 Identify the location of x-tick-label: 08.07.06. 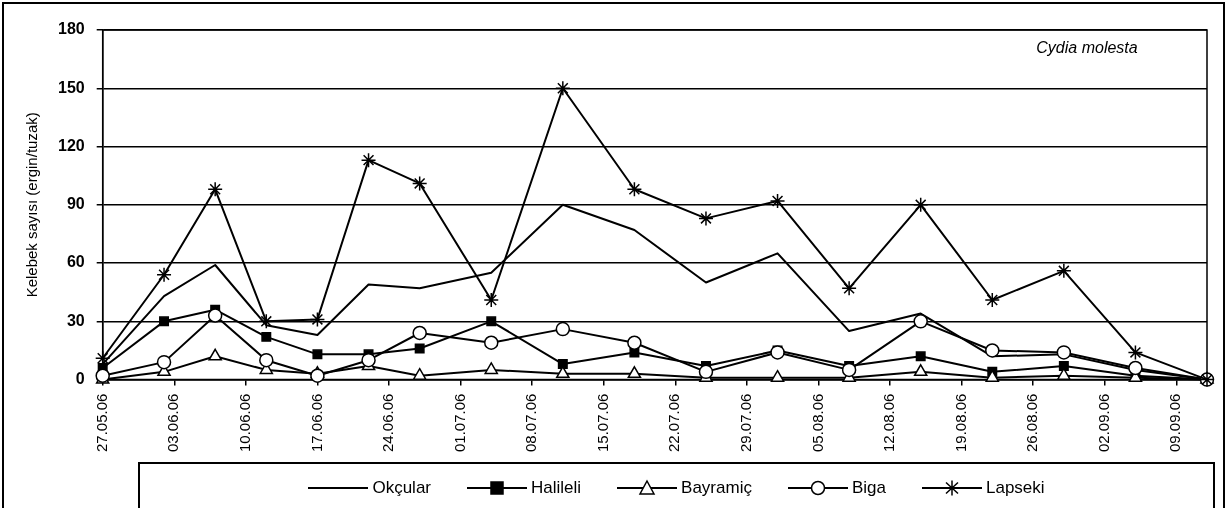
(531, 422).